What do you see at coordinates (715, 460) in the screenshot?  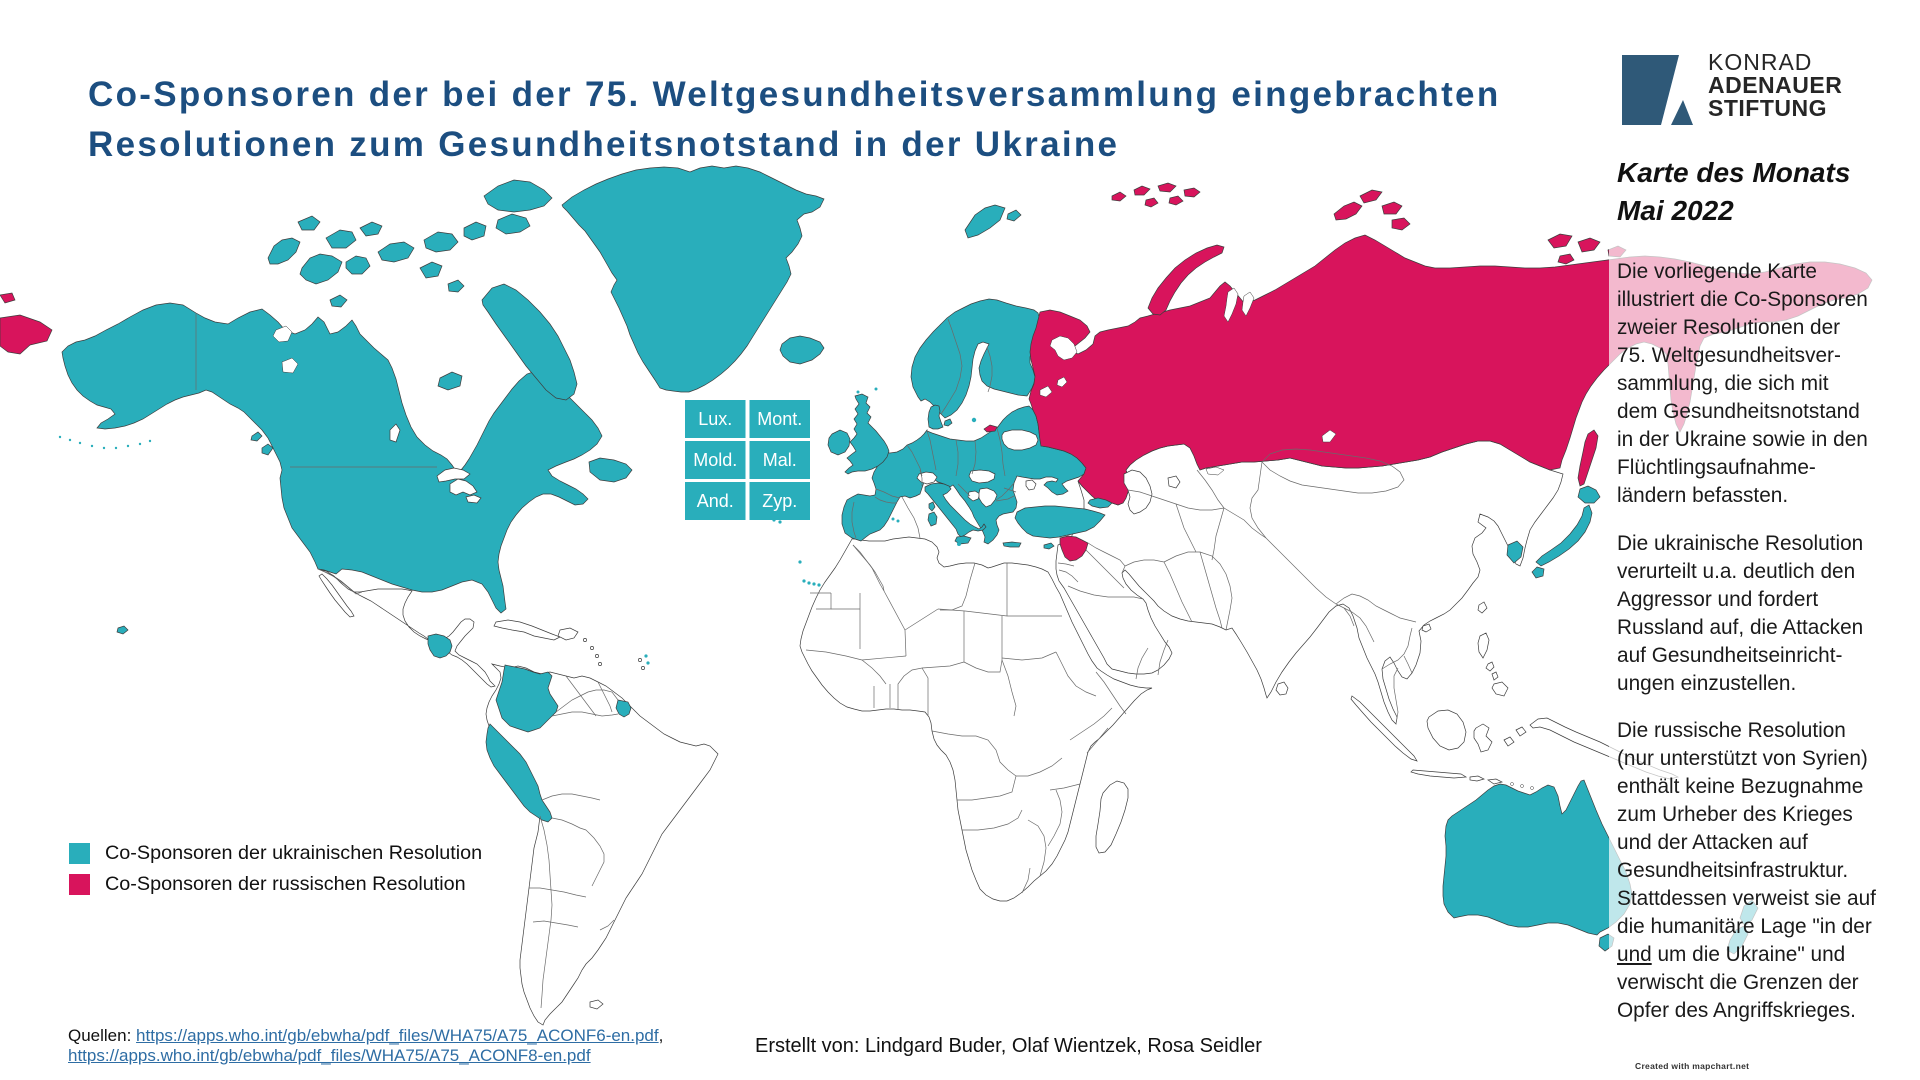 I see `svg-text: Mold.` at bounding box center [715, 460].